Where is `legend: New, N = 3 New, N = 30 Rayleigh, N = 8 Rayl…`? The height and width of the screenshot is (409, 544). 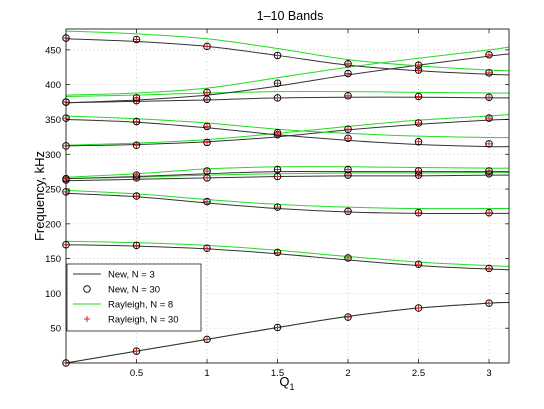 legend: New, N = 3 New, N = 30 Rayleigh, N = 8 Rayl… is located at coordinates (134, 297).